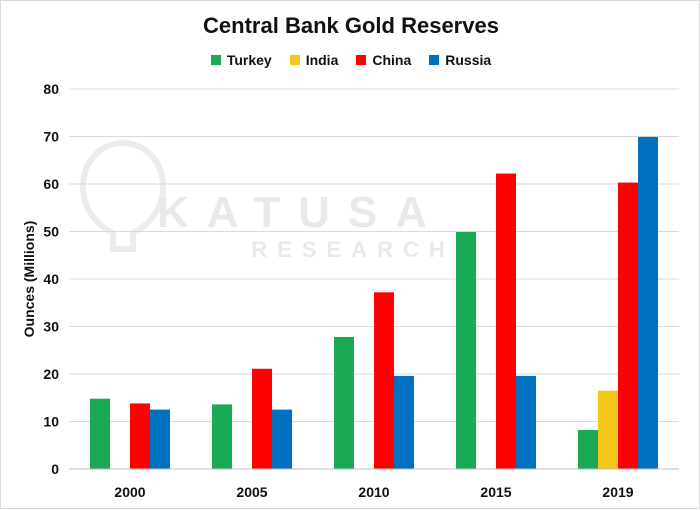 This screenshot has height=510, width=700. I want to click on chart-legend: Turkey India China Russia, so click(350, 60).